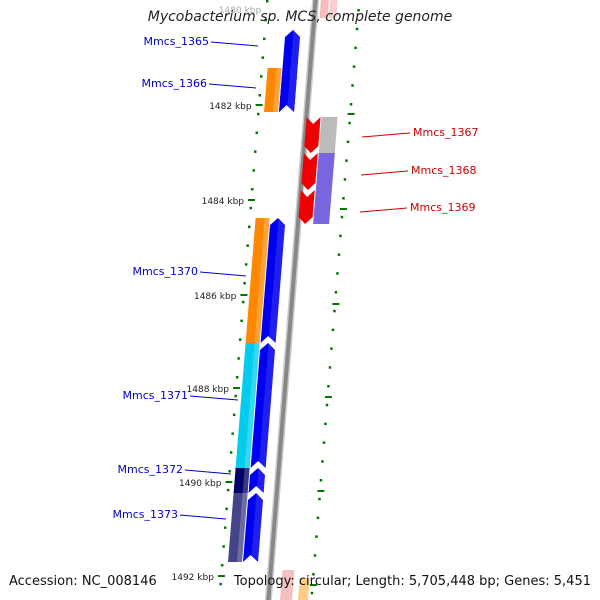  What do you see at coordinates (292, 90) in the screenshot?
I see `gene-mmcs-1366-arrow-shade` at bounding box center [292, 90].